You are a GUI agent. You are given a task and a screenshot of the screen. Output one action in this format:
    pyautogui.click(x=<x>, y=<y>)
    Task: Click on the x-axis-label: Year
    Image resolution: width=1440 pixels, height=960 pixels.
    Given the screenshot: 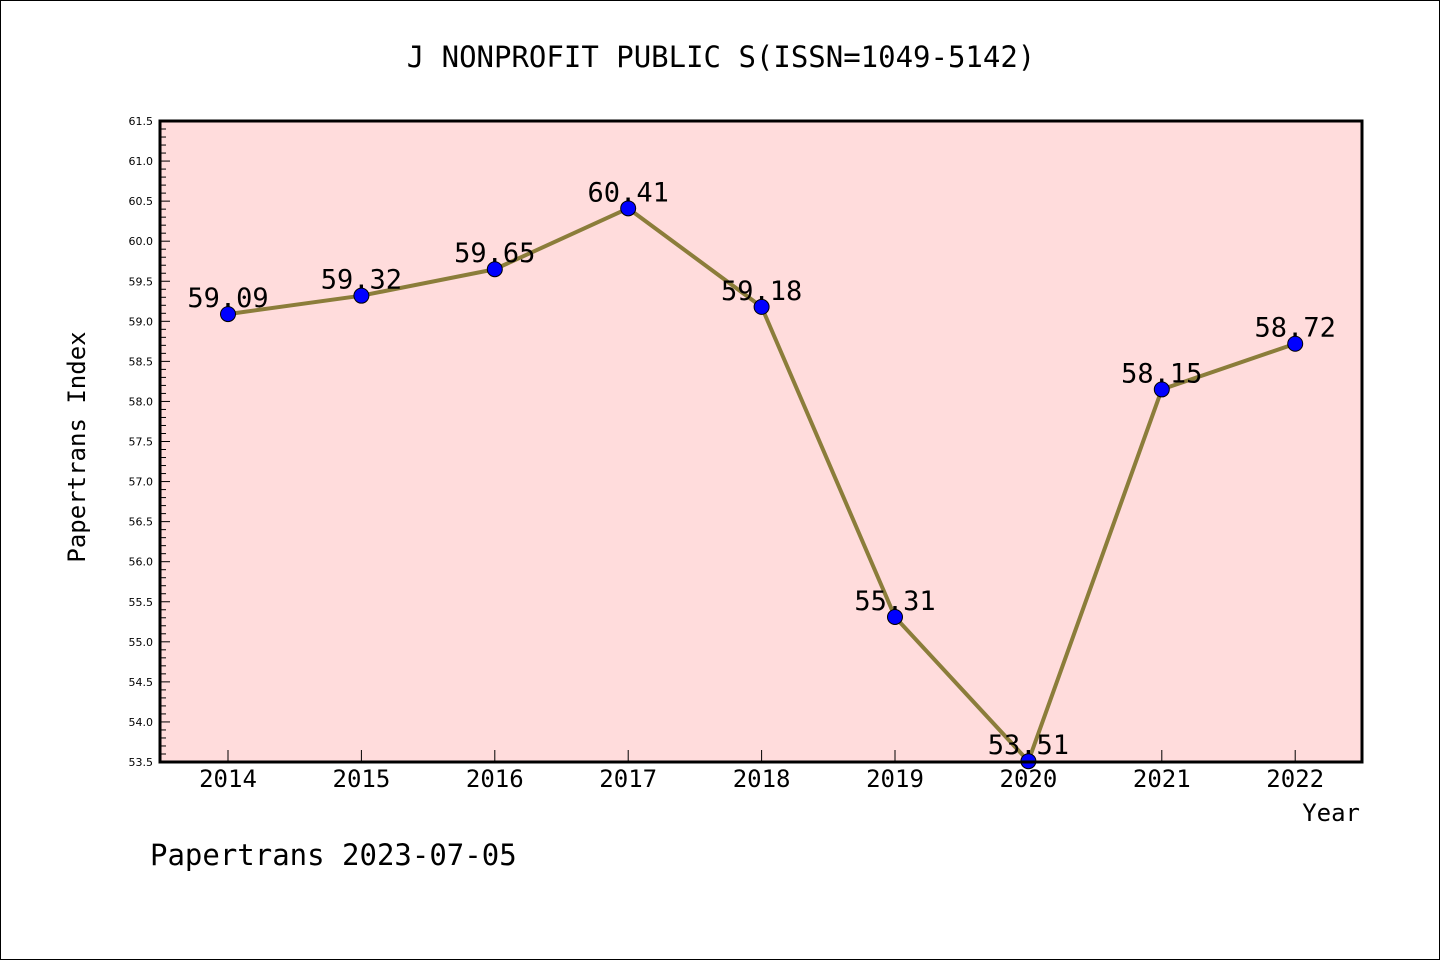 What is the action you would take?
    pyautogui.click(x=1331, y=813)
    